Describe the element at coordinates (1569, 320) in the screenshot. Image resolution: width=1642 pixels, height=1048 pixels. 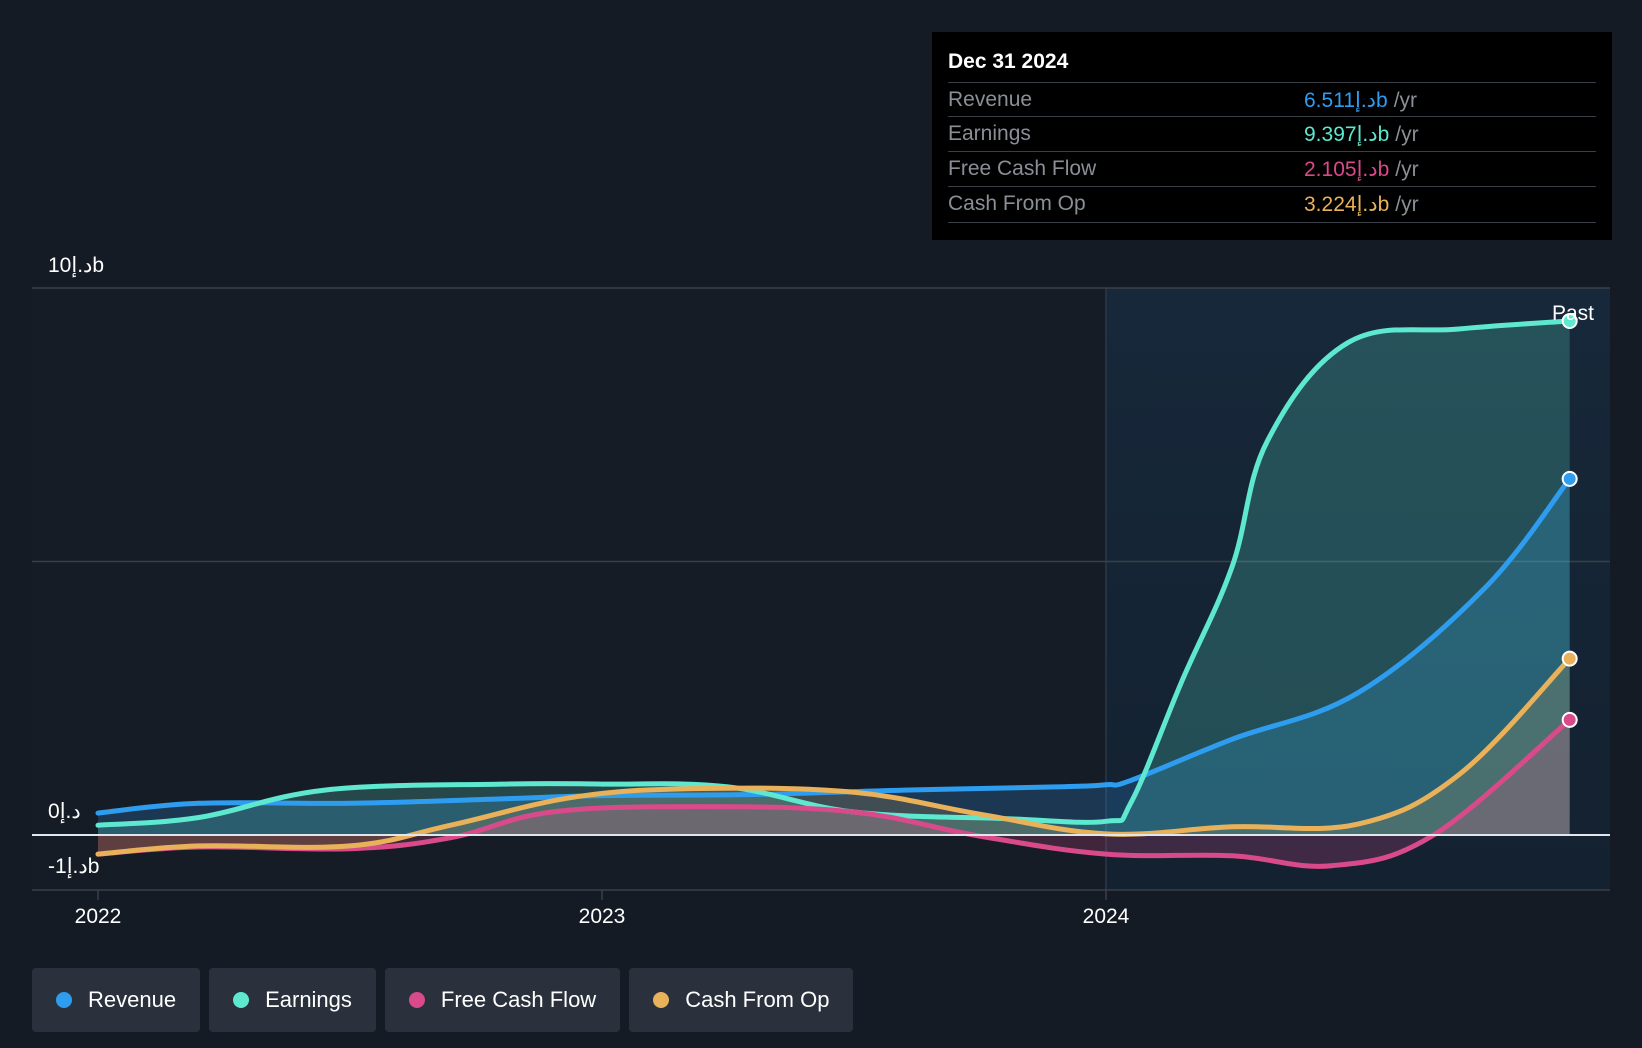
I see `endpoint-dot-earnings` at that location.